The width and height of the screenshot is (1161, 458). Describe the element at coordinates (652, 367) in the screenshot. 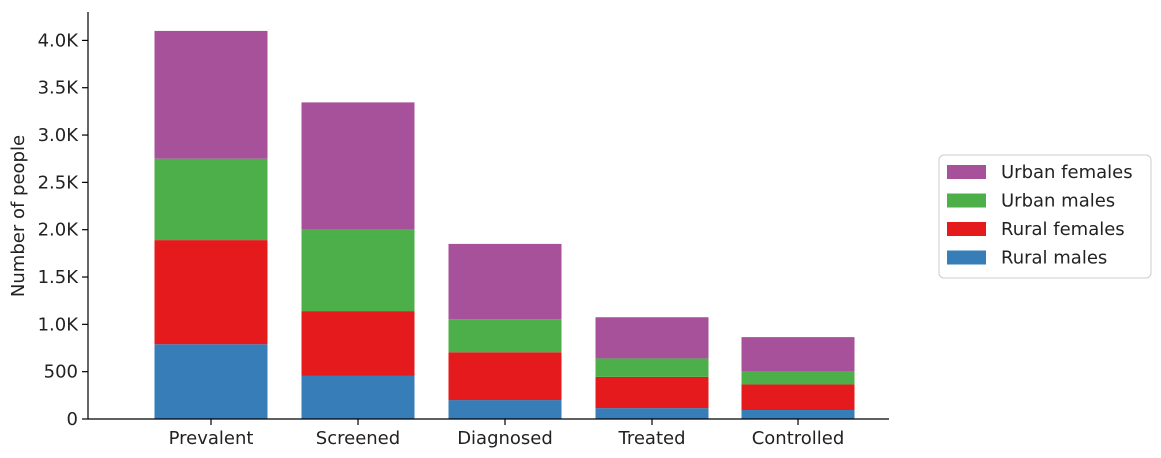

I see `bar-treated-urban-males` at that location.